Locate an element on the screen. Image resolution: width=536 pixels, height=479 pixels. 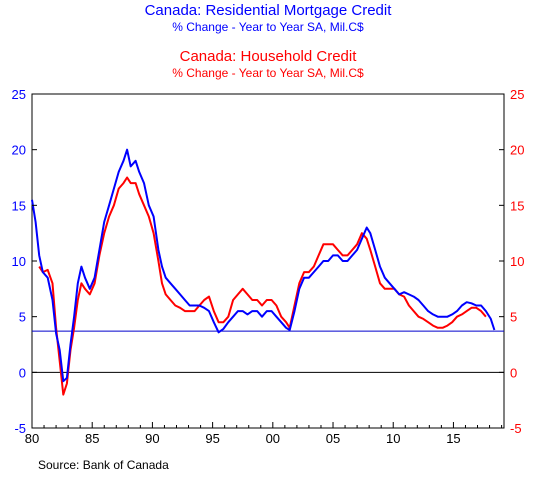
x-tick-label: 05 is located at coordinates (333, 438).